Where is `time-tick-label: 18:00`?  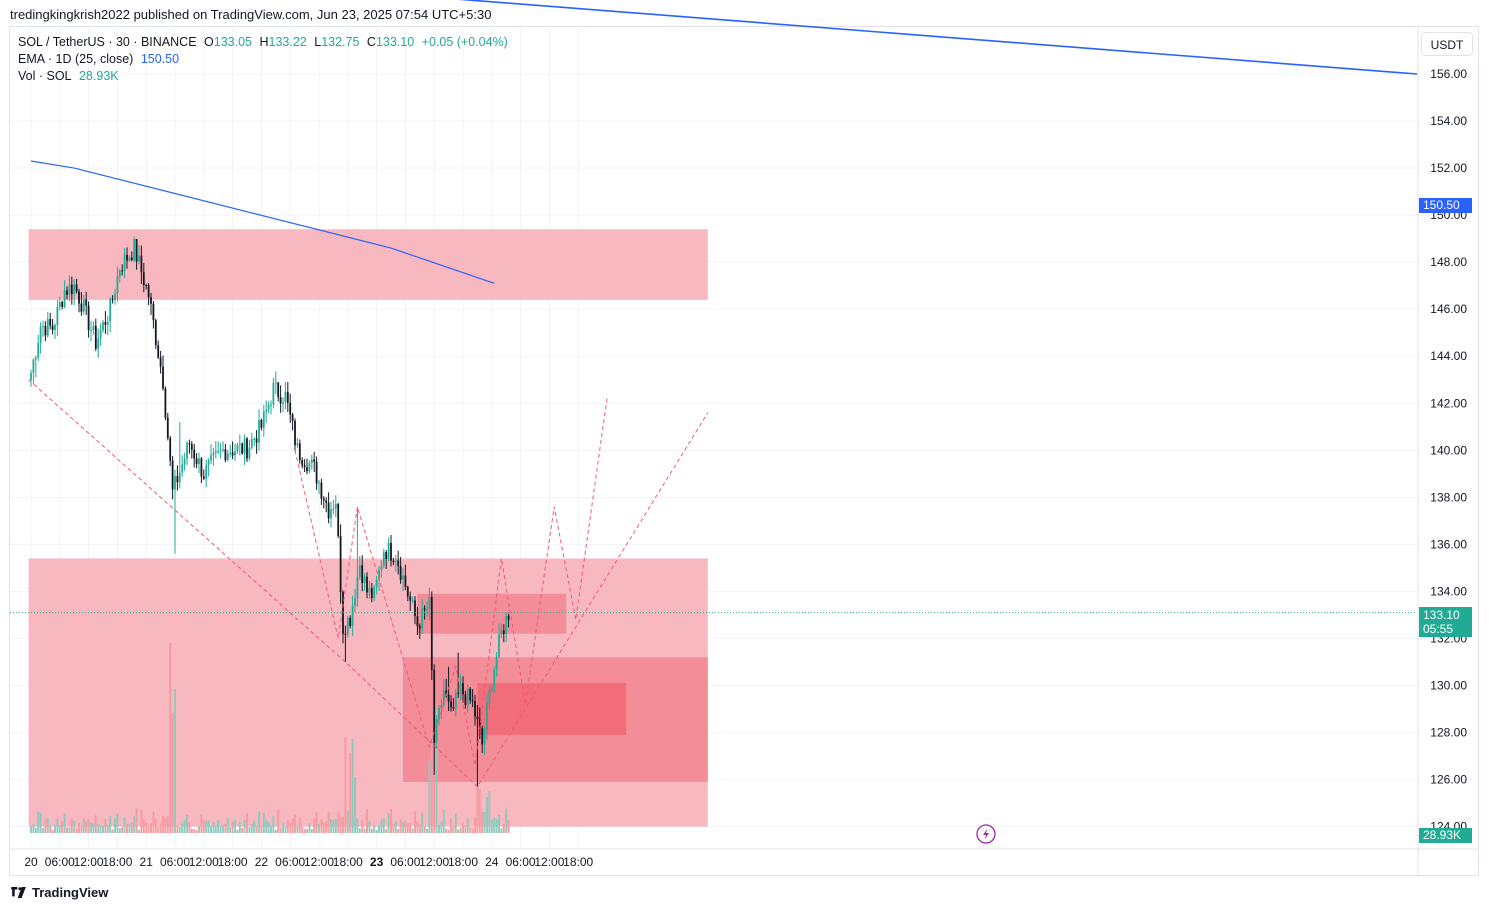
time-tick-label: 18:00 is located at coordinates (233, 862).